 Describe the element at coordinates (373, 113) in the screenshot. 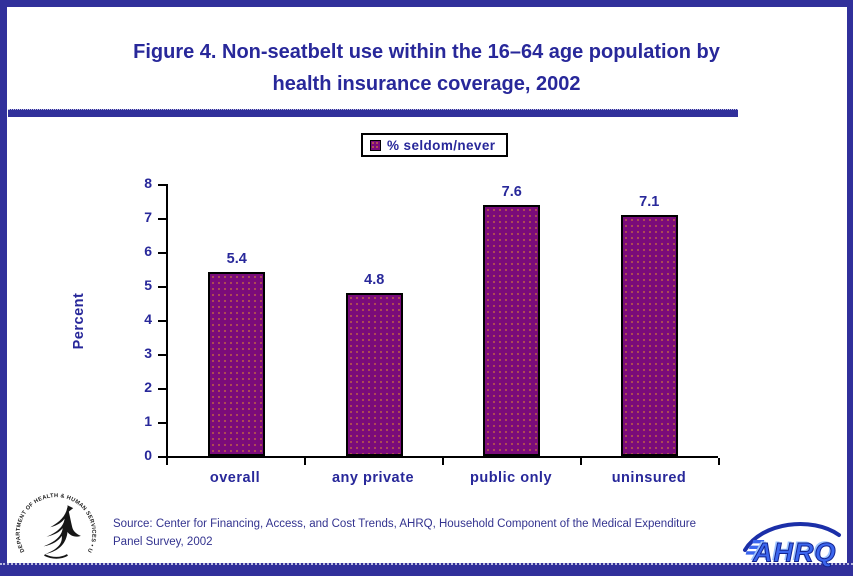

I see `title-divider-rule` at that location.